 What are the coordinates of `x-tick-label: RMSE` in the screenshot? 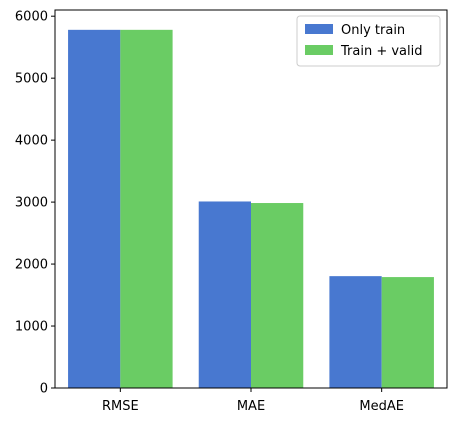 It's located at (120, 406).